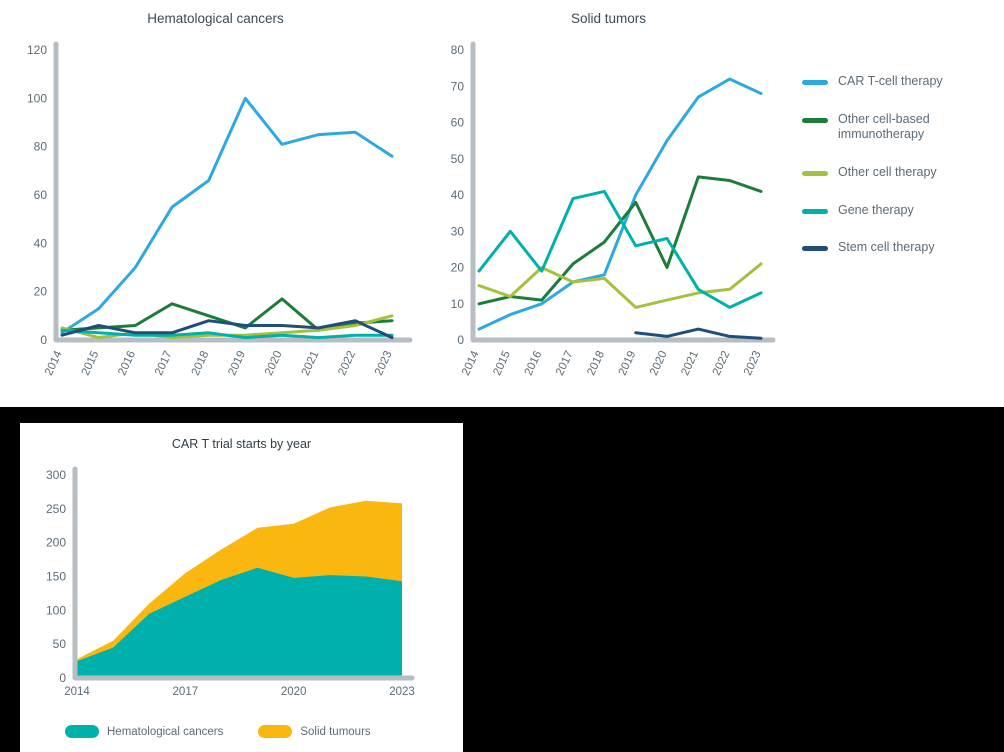 The image size is (1004, 752). Describe the element at coordinates (458, 231) in the screenshot. I see `y-tick-label: 30` at that location.